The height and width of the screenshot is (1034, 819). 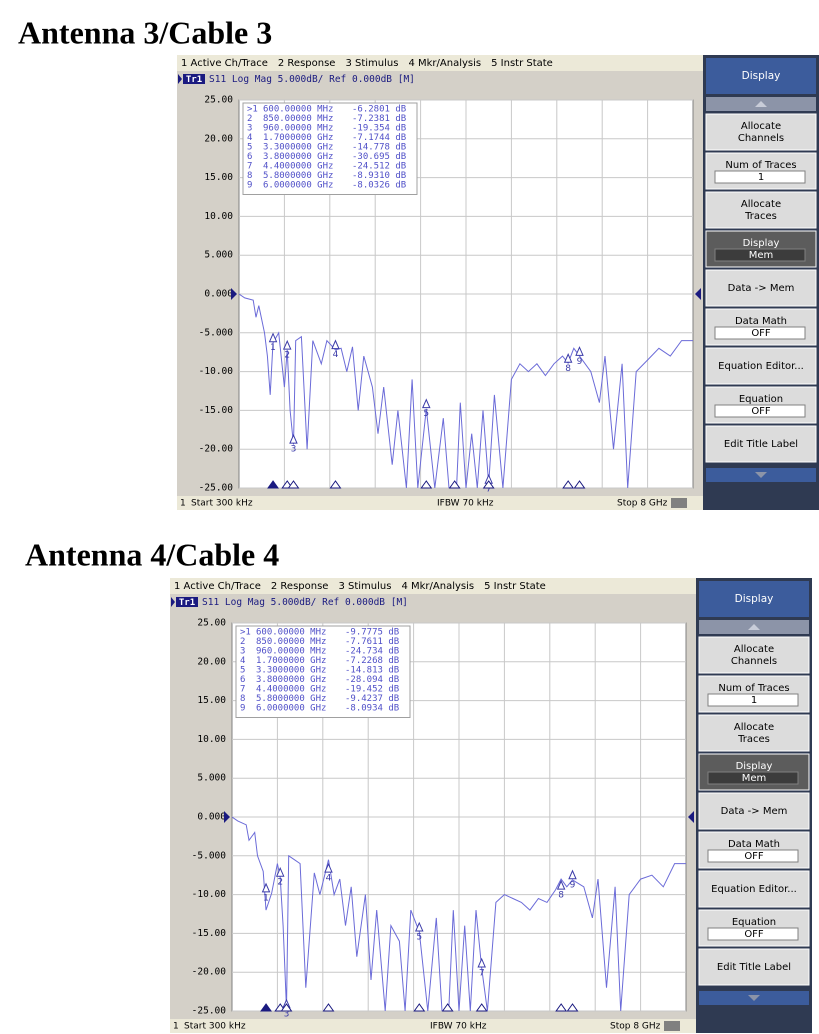 I want to click on softkey-title-box, so click(x=754, y=599).